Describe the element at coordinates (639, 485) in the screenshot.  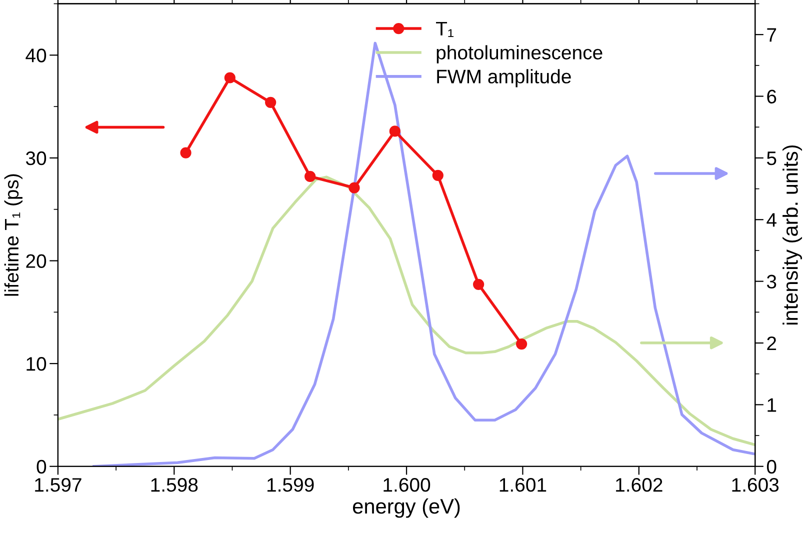
I see `x-tick-label: 1.602` at that location.